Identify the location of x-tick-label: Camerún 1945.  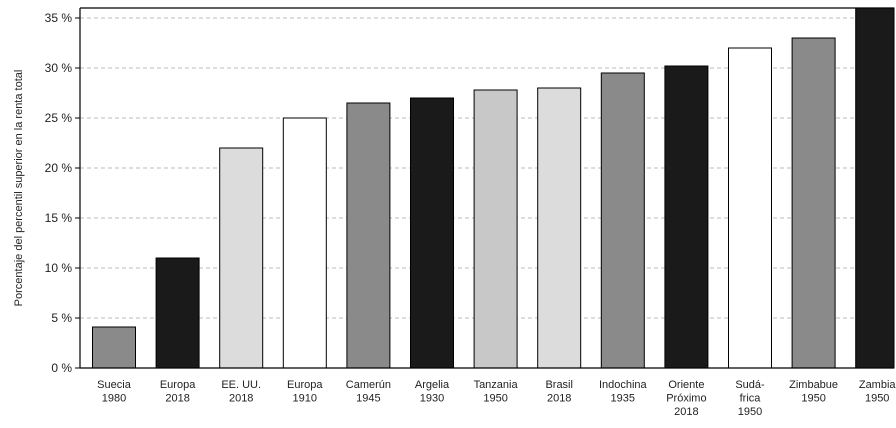
(368, 392).